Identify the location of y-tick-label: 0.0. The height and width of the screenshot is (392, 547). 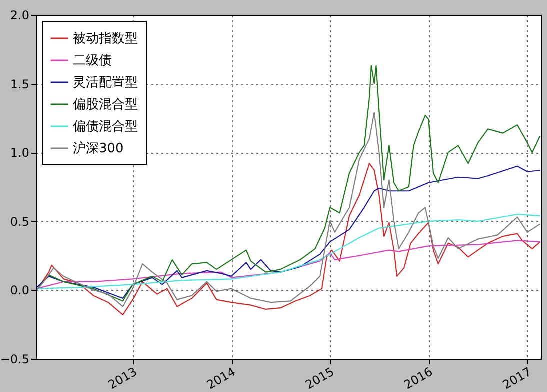
(20, 291).